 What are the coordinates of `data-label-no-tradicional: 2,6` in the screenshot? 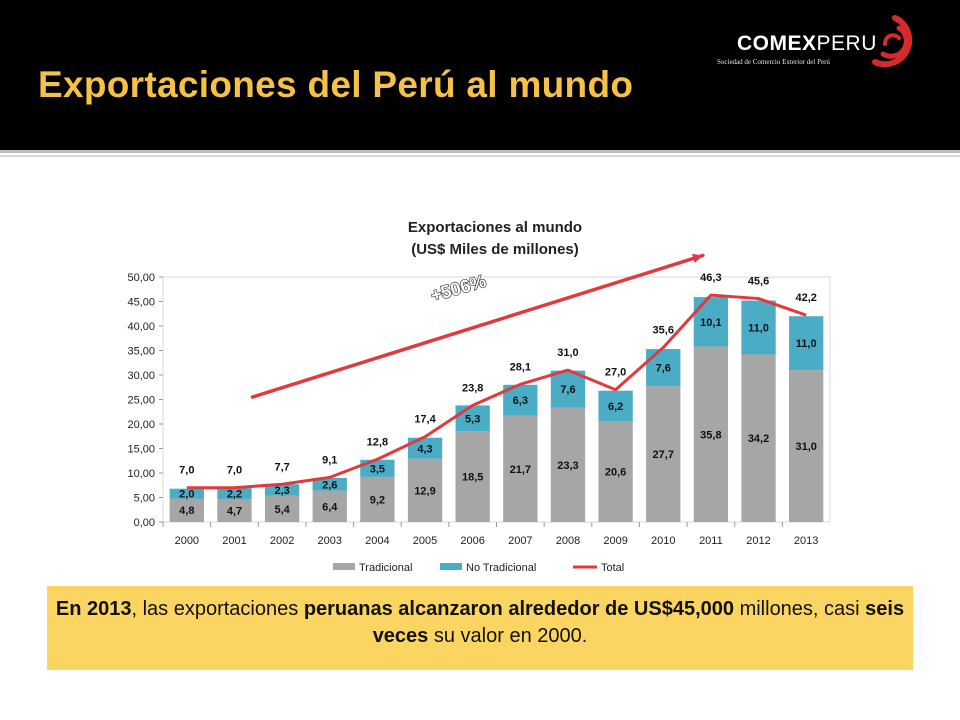 It's located at (329, 485).